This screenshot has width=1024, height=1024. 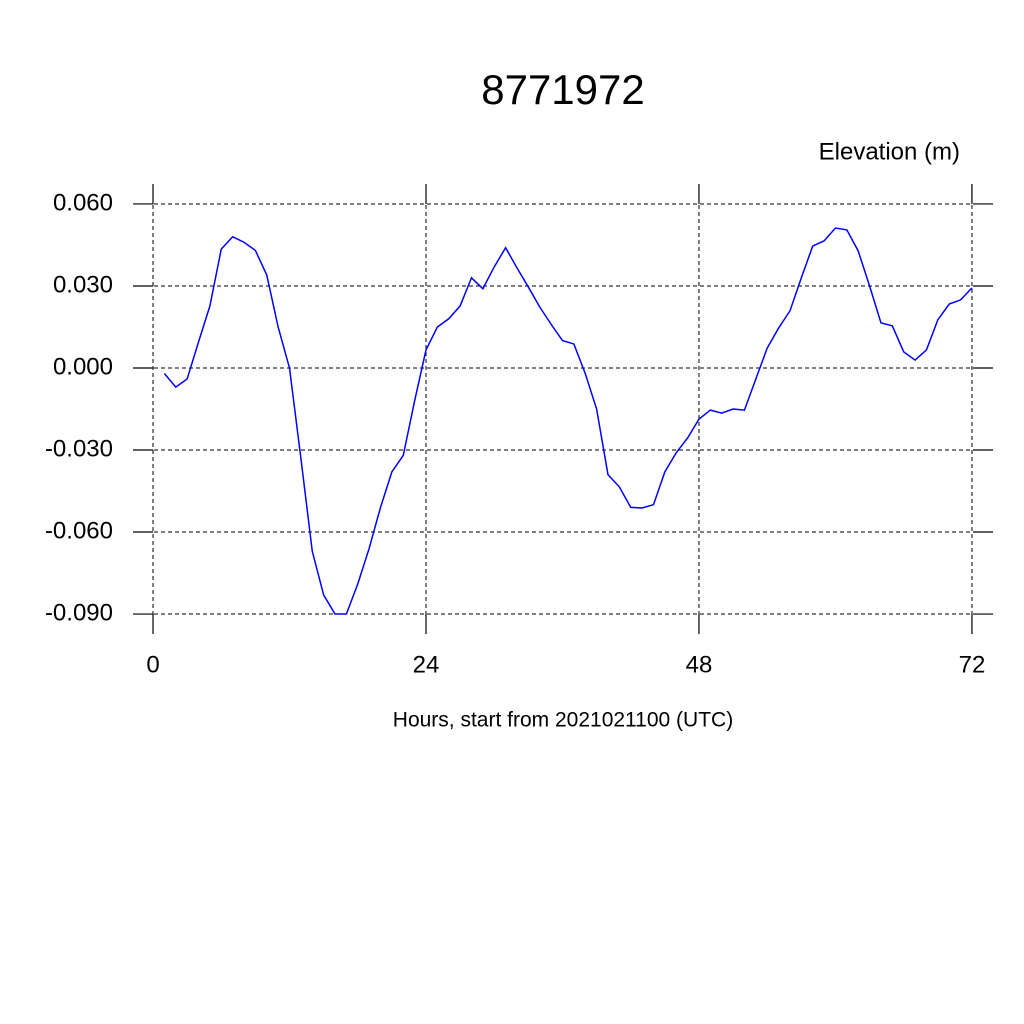 I want to click on x-tick-label: 24, so click(x=426, y=664).